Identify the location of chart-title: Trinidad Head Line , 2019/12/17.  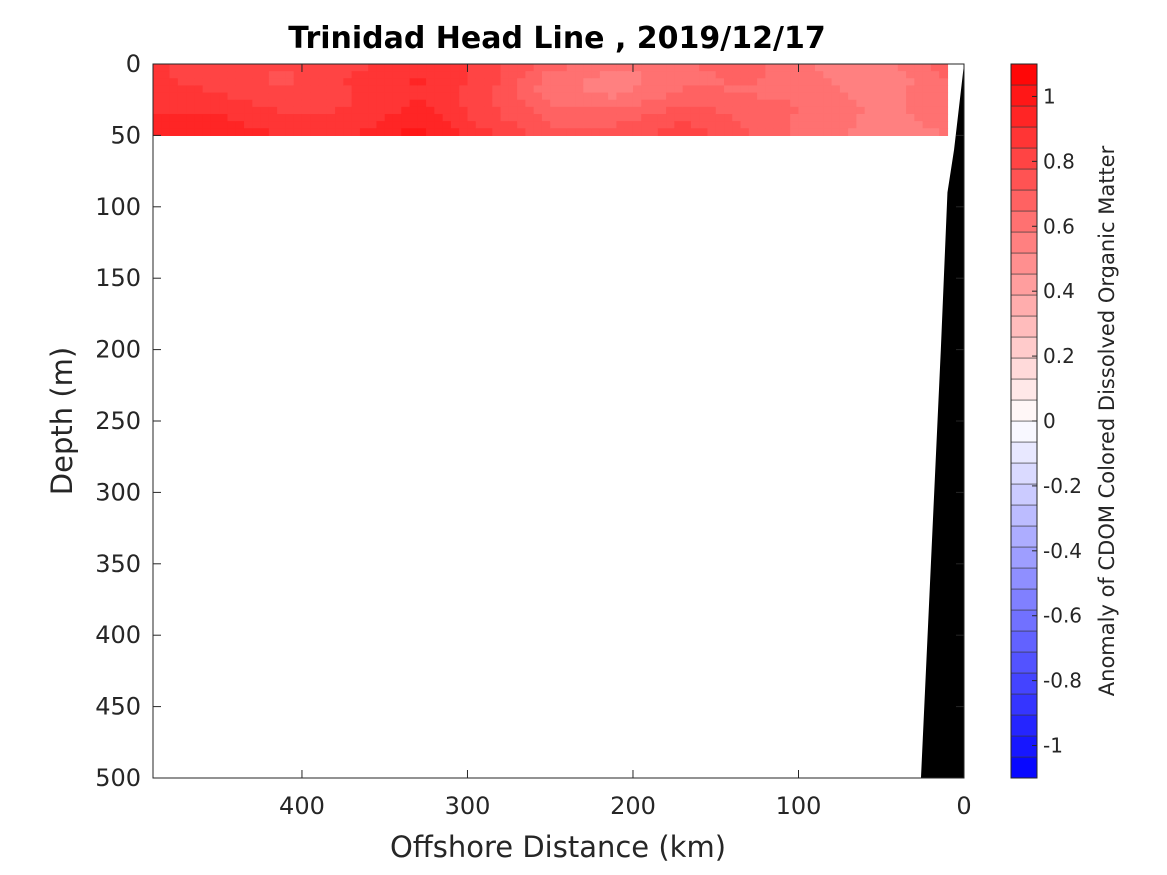
(556, 38).